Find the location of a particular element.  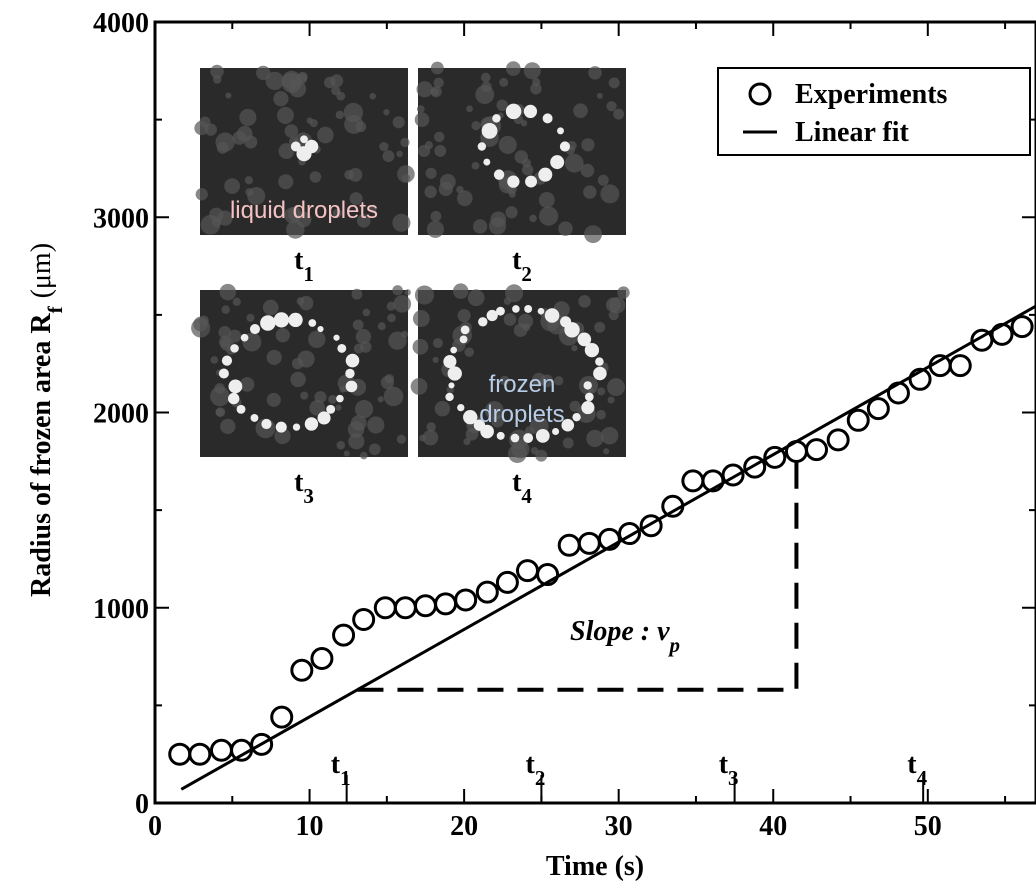

text-part: (μm) is located at coordinates (41, 270).